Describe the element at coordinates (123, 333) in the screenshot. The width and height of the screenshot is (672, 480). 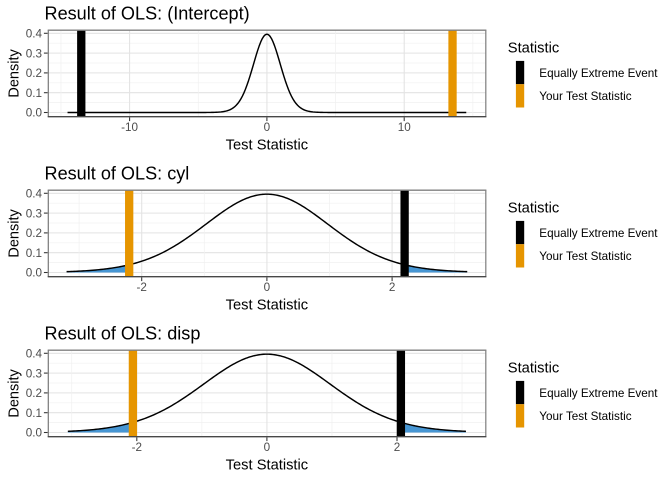
I see `svg-text: Result of OLS: disp` at that location.